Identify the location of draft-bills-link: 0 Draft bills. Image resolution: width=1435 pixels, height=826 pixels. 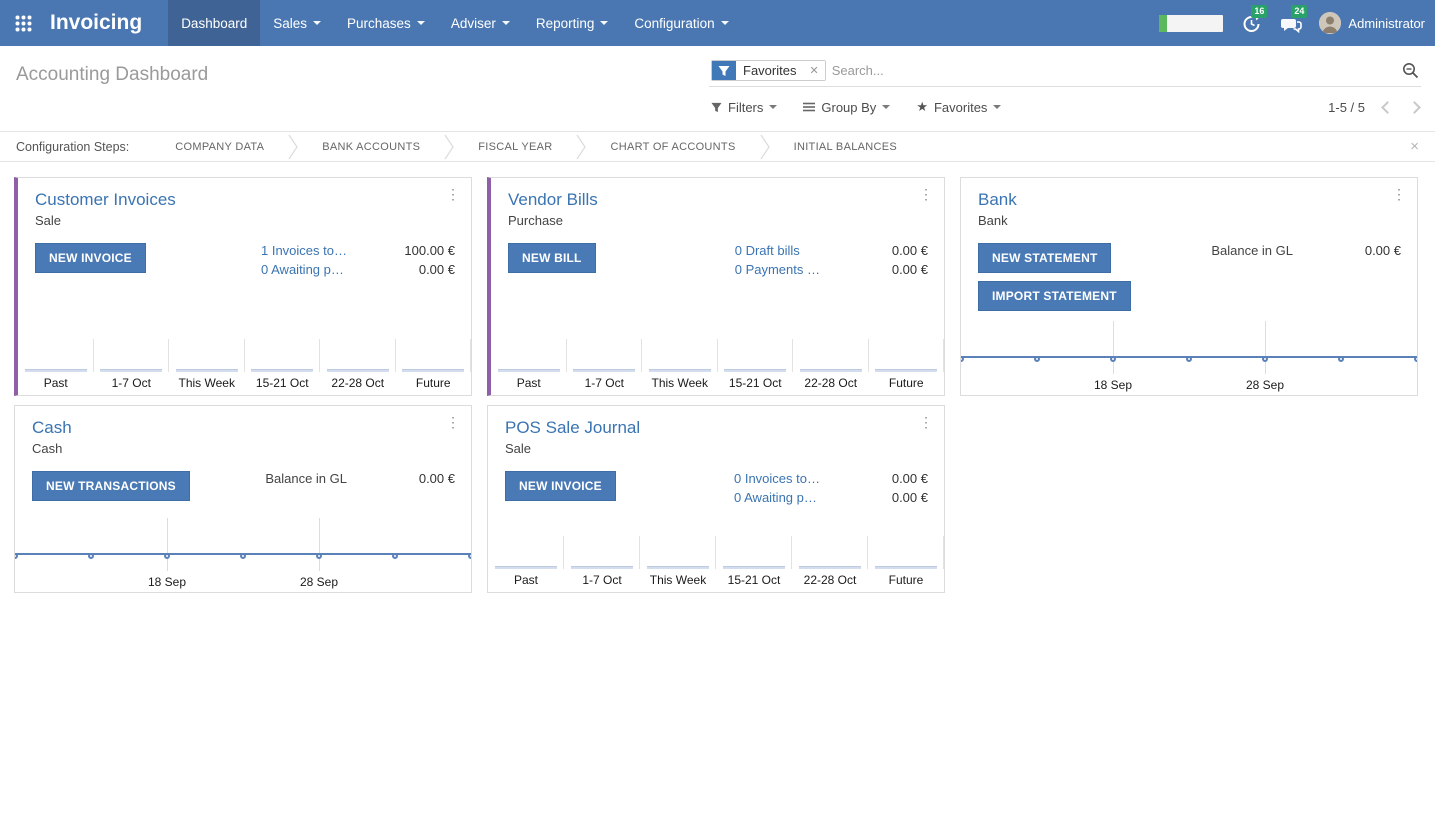
(767, 250).